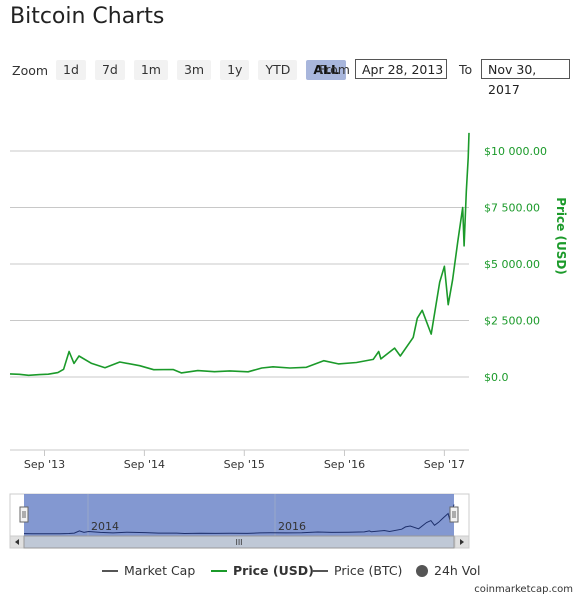  Describe the element at coordinates (235, 70) in the screenshot. I see `zoom-button-1y: 1y` at that location.